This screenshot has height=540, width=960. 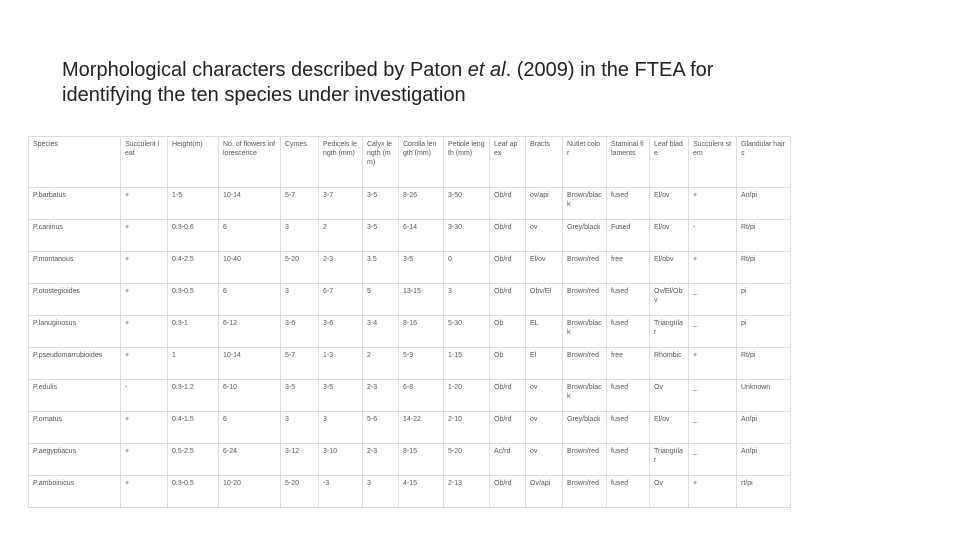 I want to click on table-cell: P.aegyptiacus, so click(x=74, y=459).